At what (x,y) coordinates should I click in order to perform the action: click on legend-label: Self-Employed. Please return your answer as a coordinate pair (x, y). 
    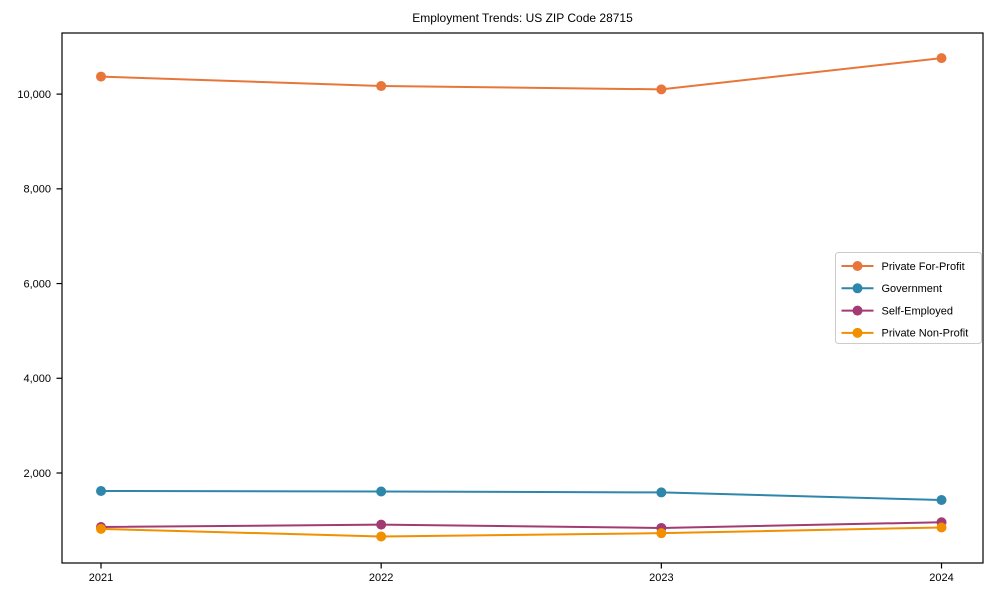
    Looking at the image, I should click on (918, 311).